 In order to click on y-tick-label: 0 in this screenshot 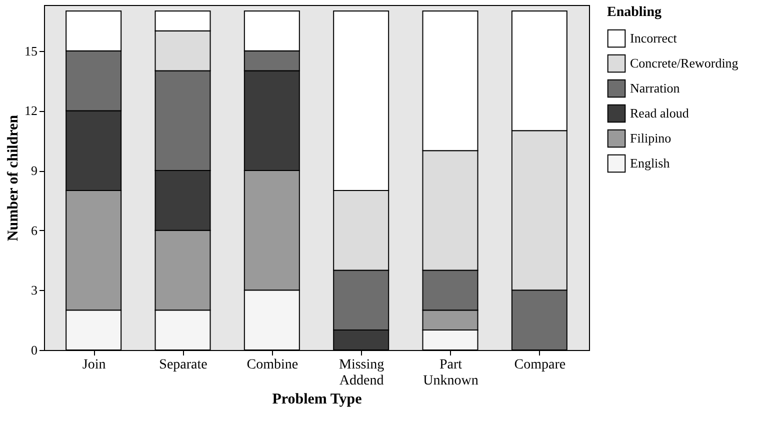, I will do `click(34, 350)`.